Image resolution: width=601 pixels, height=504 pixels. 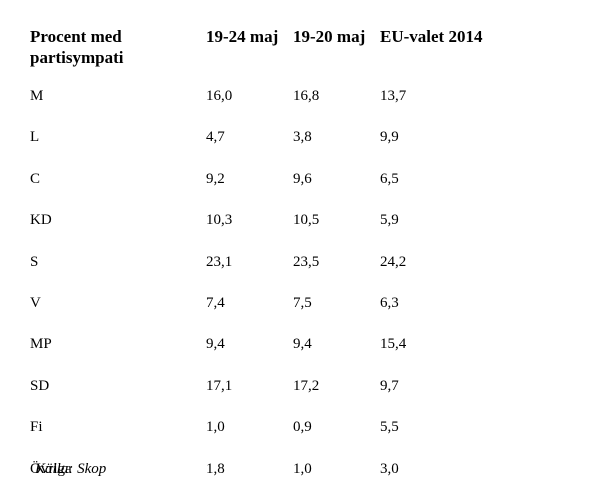 I want to click on value-cell: 1,8, so click(x=215, y=468).